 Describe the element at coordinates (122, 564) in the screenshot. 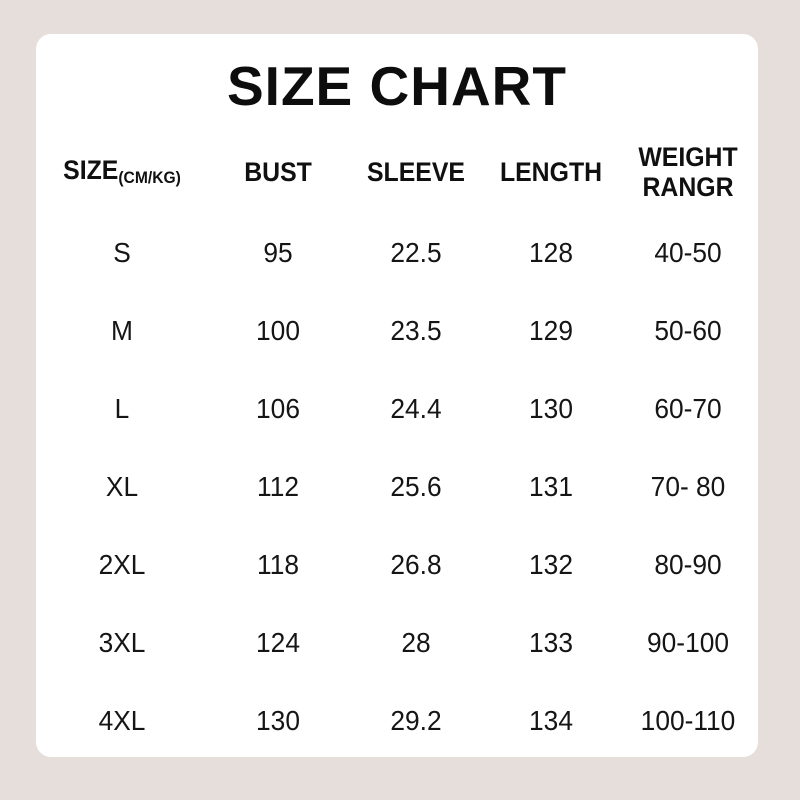

I see `cell-size: 2XL` at that location.